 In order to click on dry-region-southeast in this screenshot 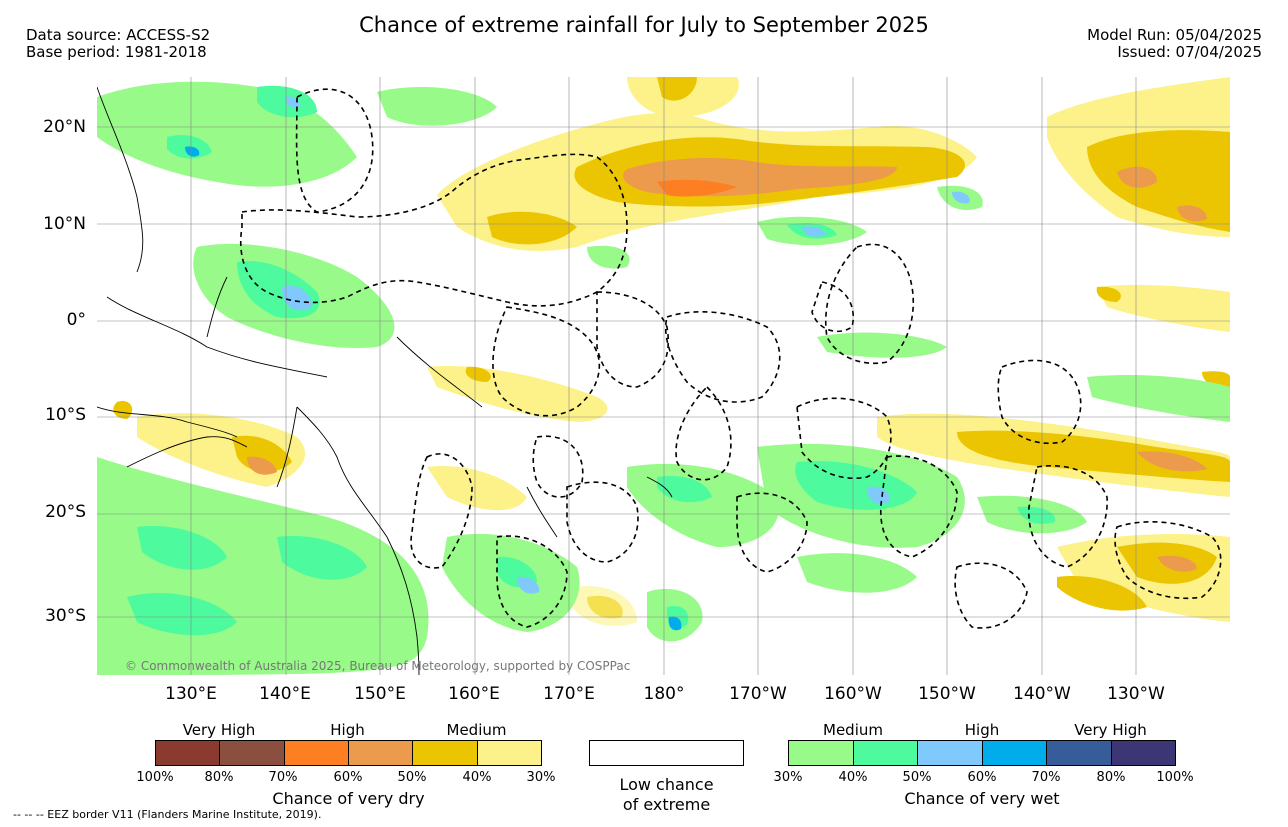, I will do `click(1053, 454)`.